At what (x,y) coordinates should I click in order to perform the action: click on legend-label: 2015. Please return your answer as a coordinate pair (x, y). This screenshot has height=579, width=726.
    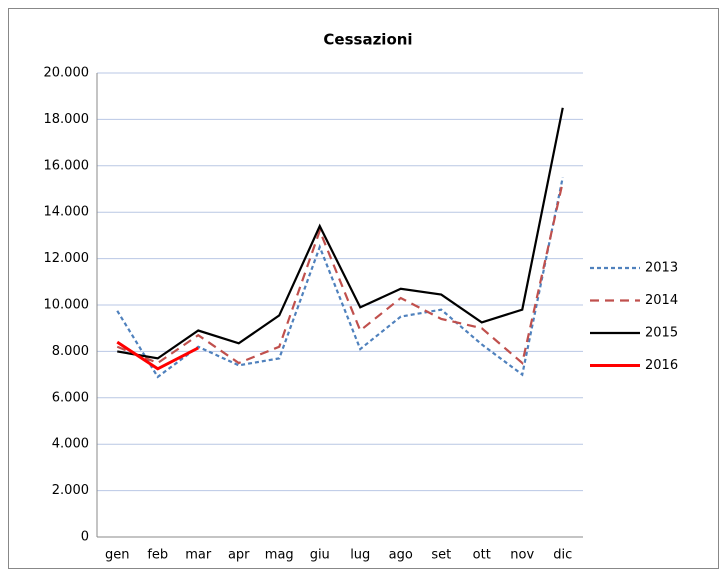
    Looking at the image, I should click on (661, 333).